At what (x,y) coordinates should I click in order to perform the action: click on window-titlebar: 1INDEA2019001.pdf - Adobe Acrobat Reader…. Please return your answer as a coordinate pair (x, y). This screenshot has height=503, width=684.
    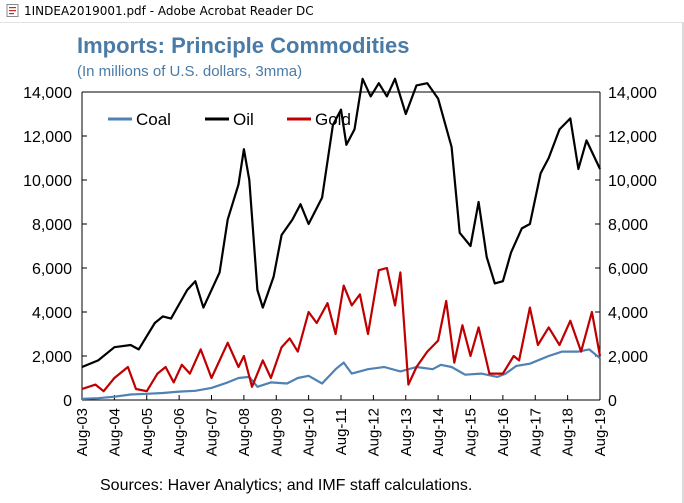
    Looking at the image, I should click on (342, 11).